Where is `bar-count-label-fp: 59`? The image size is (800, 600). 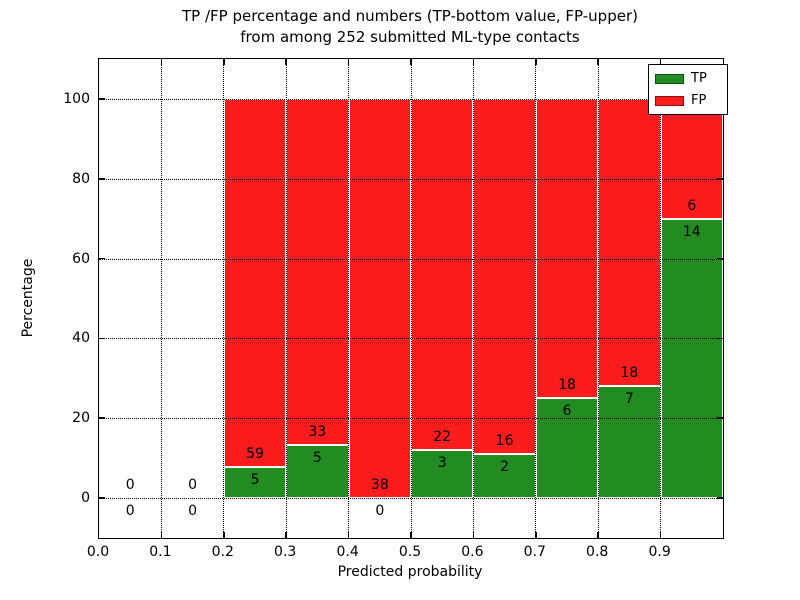 bar-count-label-fp: 59 is located at coordinates (255, 453).